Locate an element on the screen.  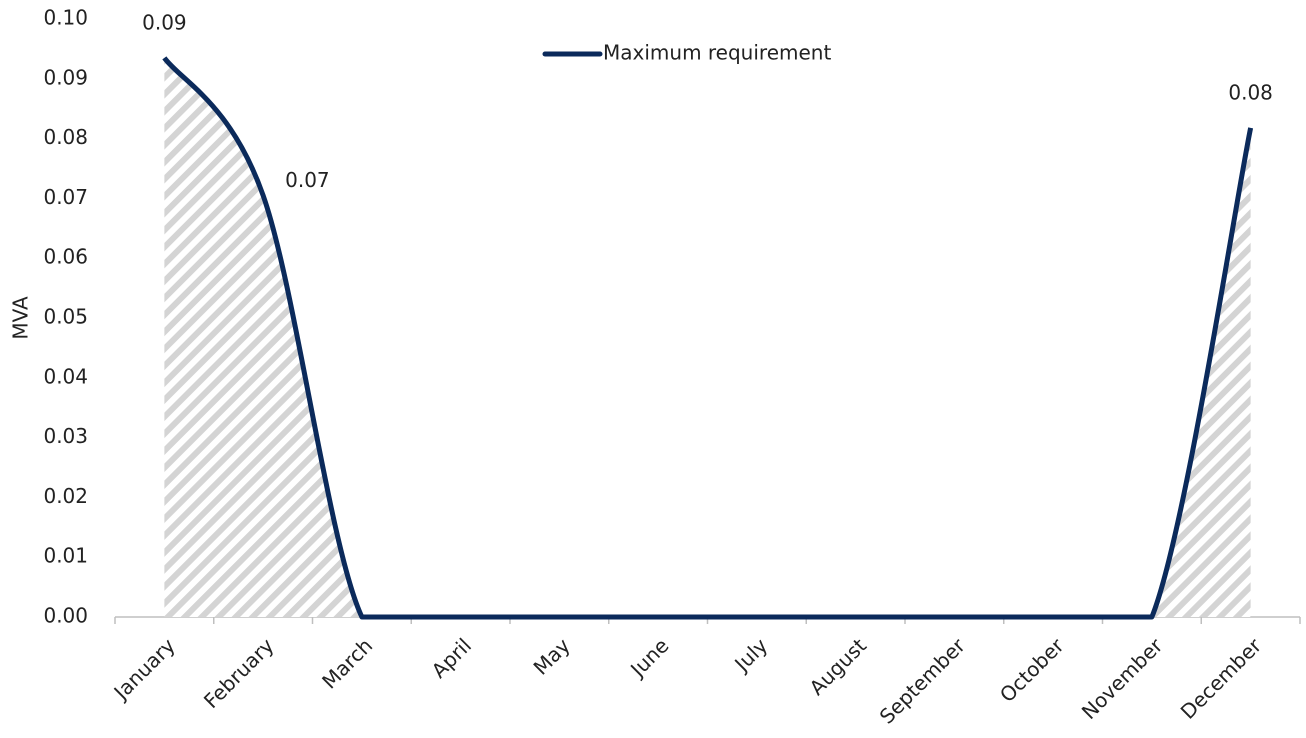
x-tick-label: January is located at coordinates (144, 669).